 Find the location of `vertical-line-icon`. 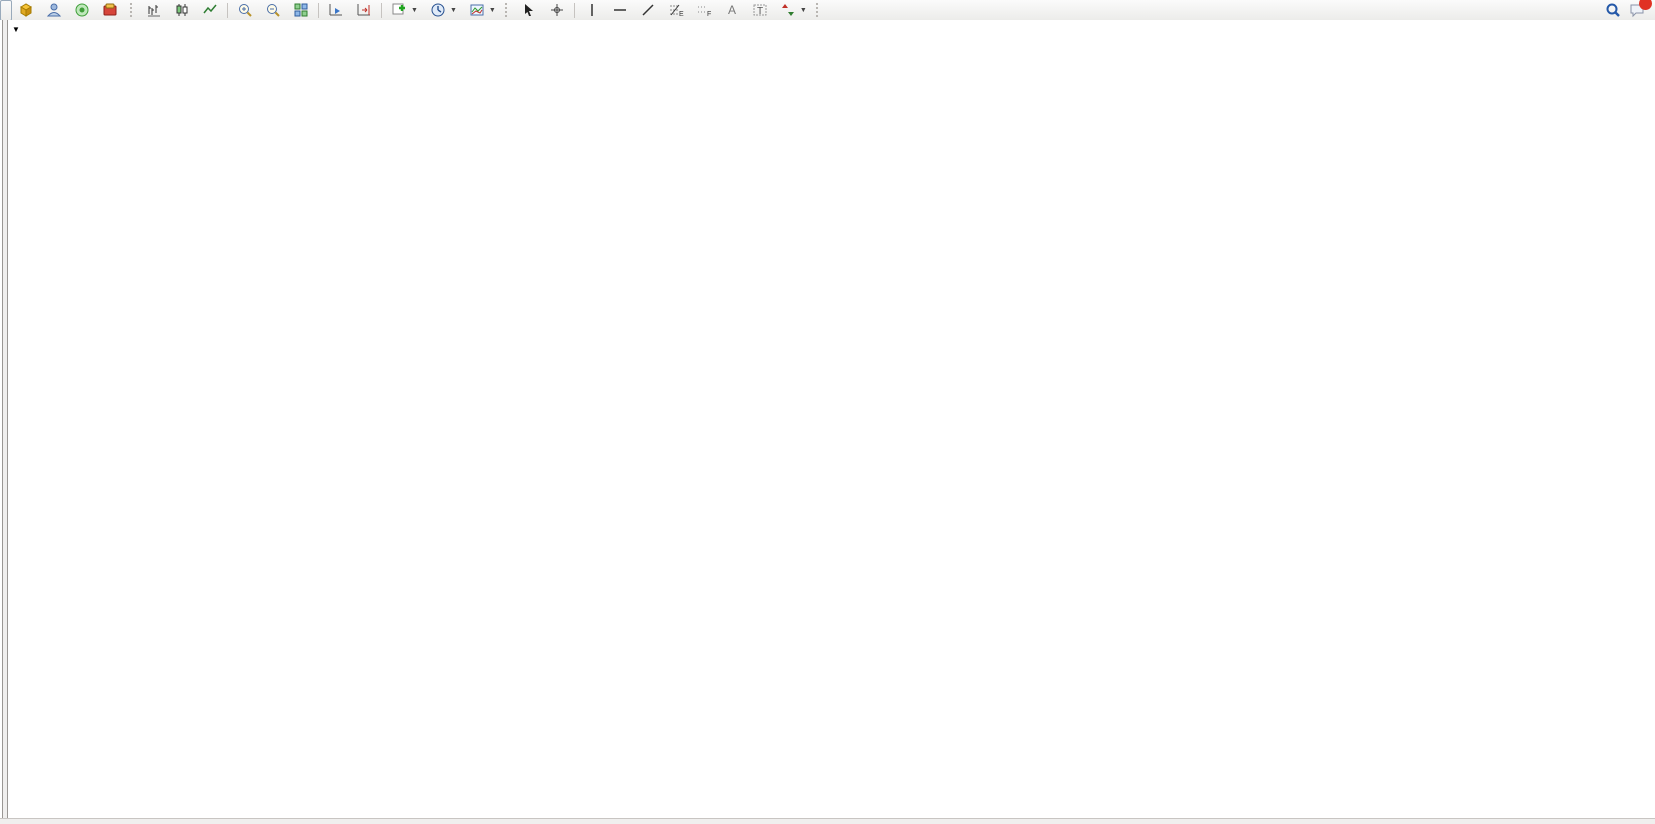

vertical-line-icon is located at coordinates (592, 10).